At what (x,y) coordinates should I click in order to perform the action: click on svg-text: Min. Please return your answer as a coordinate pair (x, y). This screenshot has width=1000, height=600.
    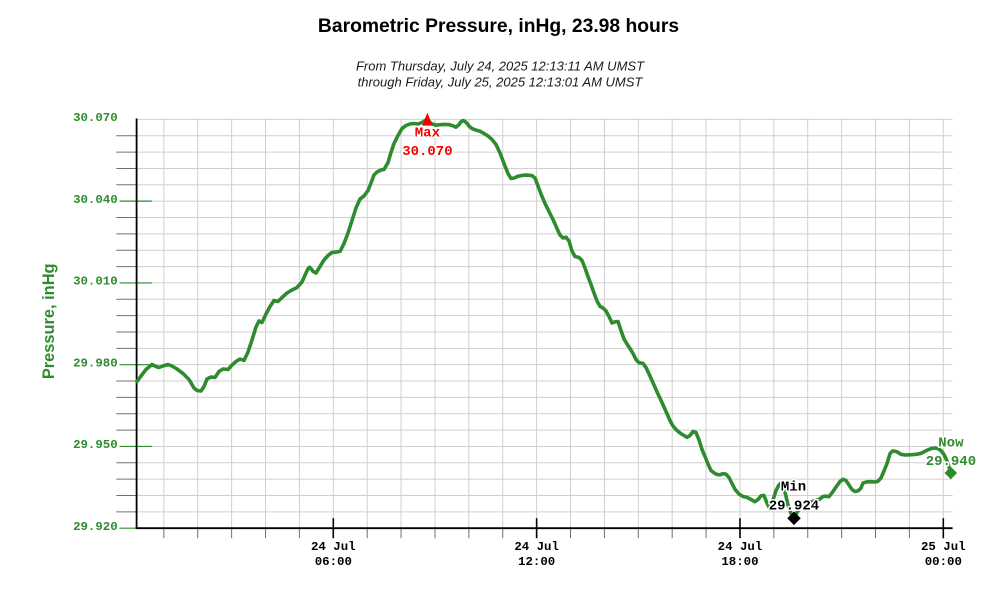
    Looking at the image, I should click on (793, 488).